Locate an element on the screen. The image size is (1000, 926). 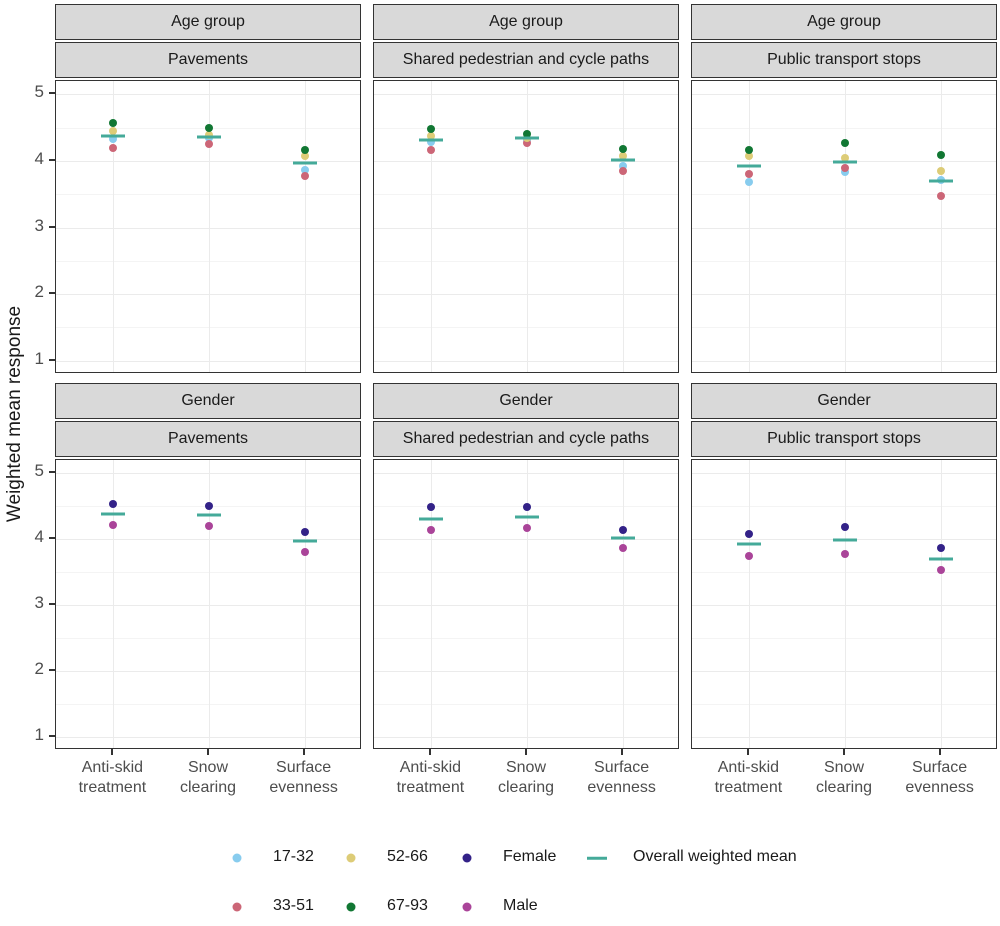
facet-strip-col-label: Pavements is located at coordinates (208, 439).